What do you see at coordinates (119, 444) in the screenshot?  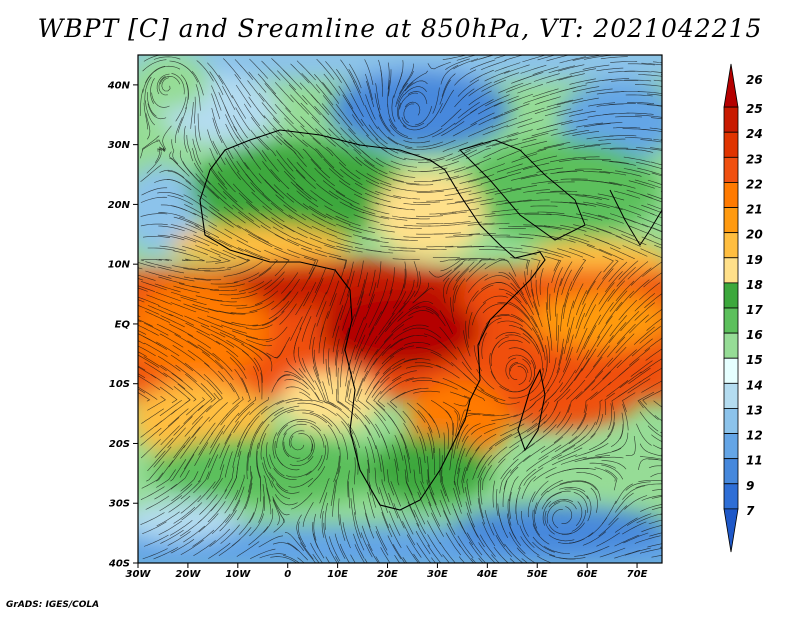 I see `lat-label: 20S` at bounding box center [119, 444].